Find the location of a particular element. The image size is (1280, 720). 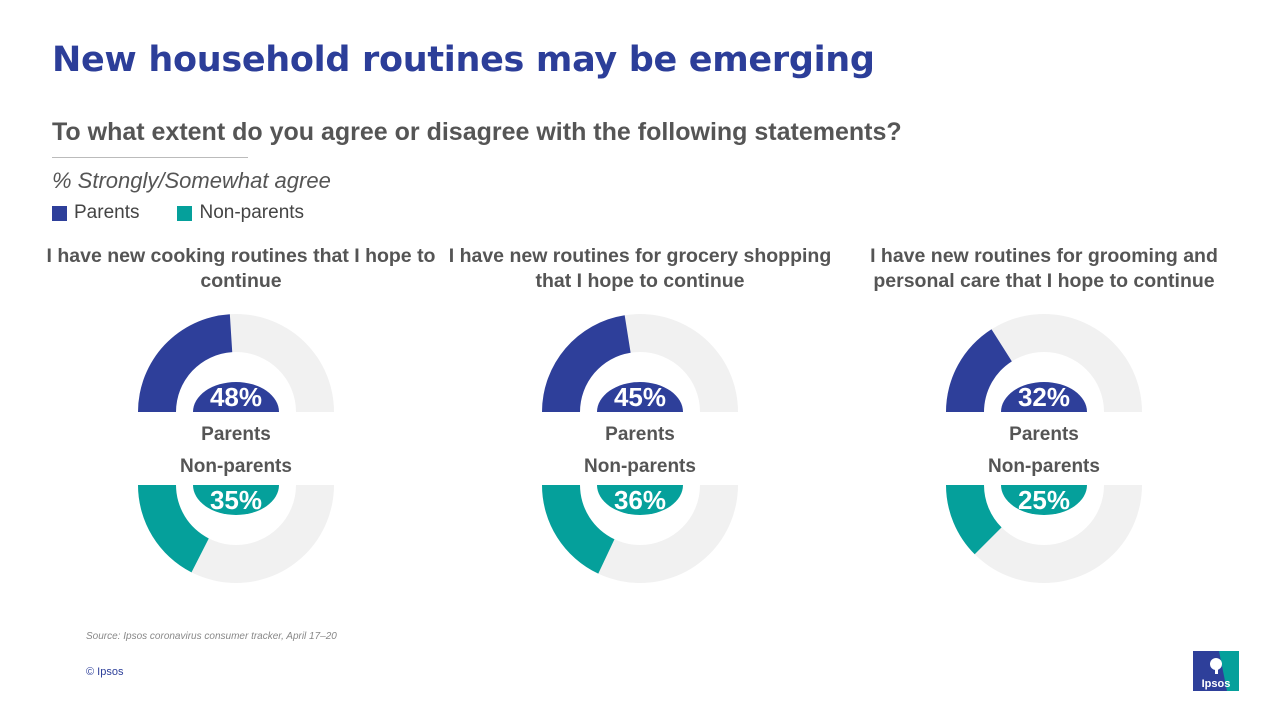

page-title: New household routines may be emerging is located at coordinates (463, 60).